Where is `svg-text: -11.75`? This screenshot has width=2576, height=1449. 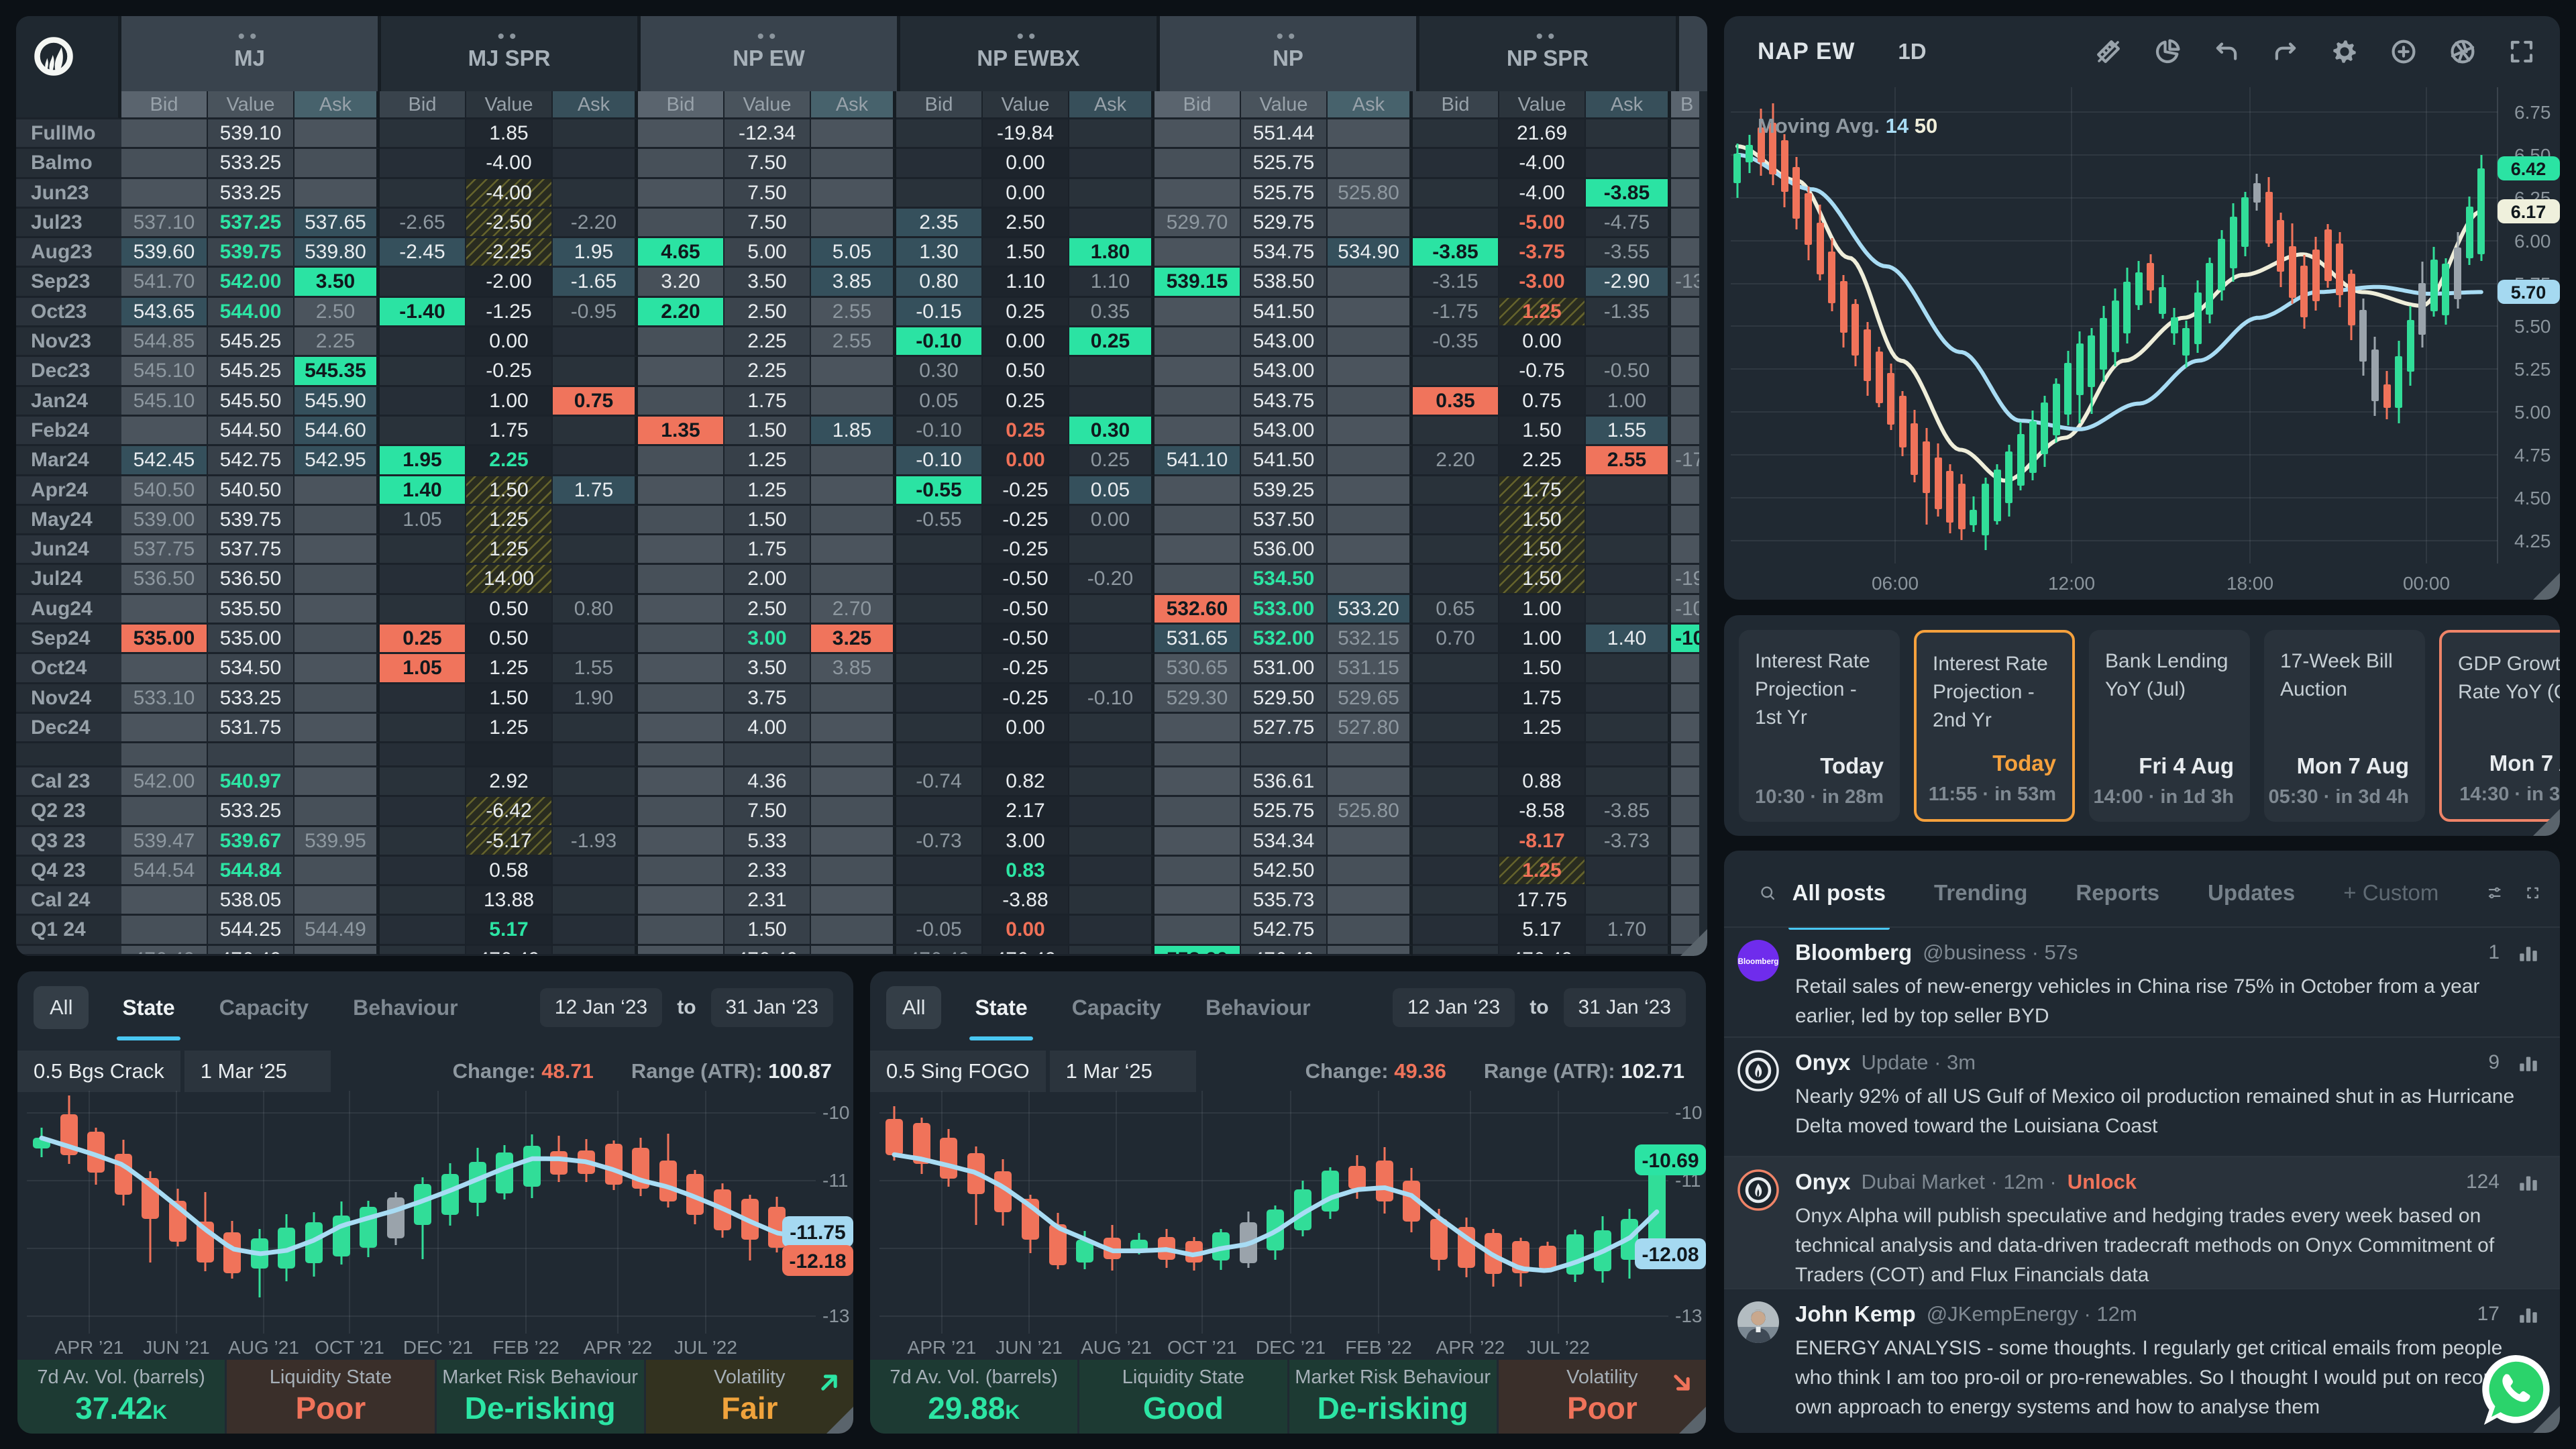
svg-text: -11.75 is located at coordinates (817, 1233).